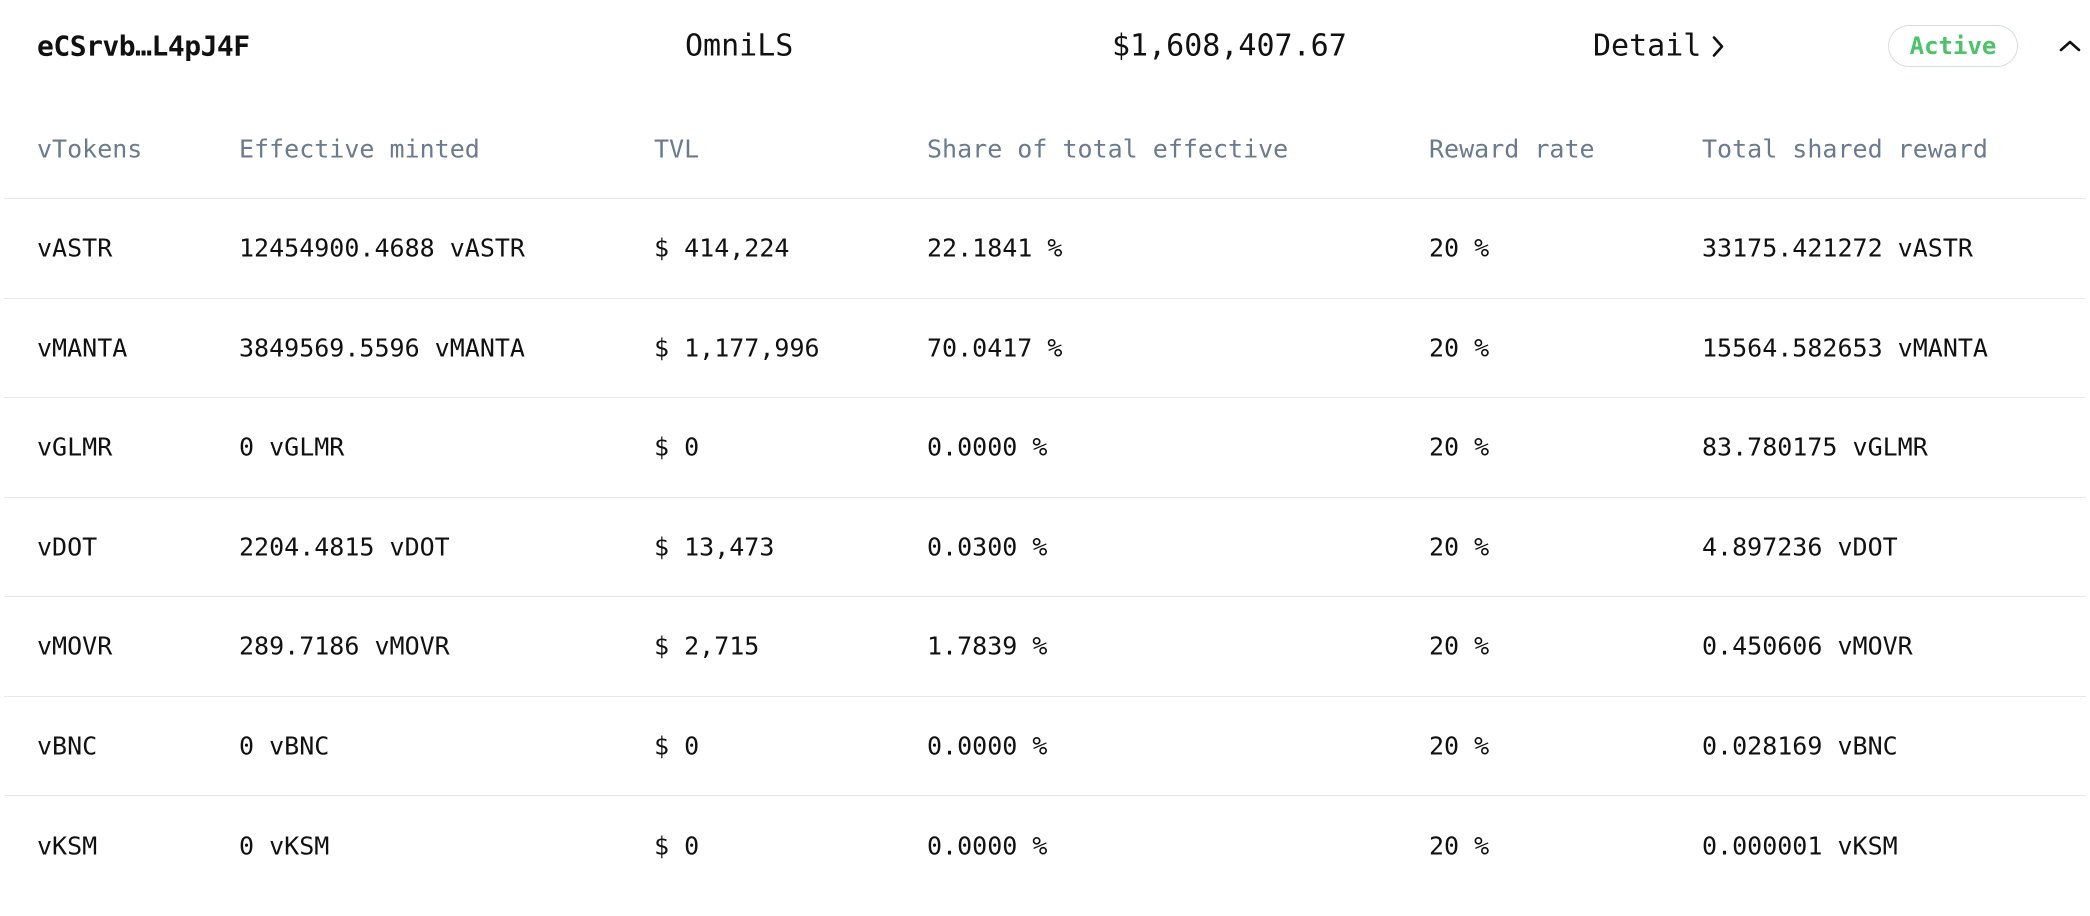  I want to click on cell-effective-minted: 0 vBNC, so click(284, 746).